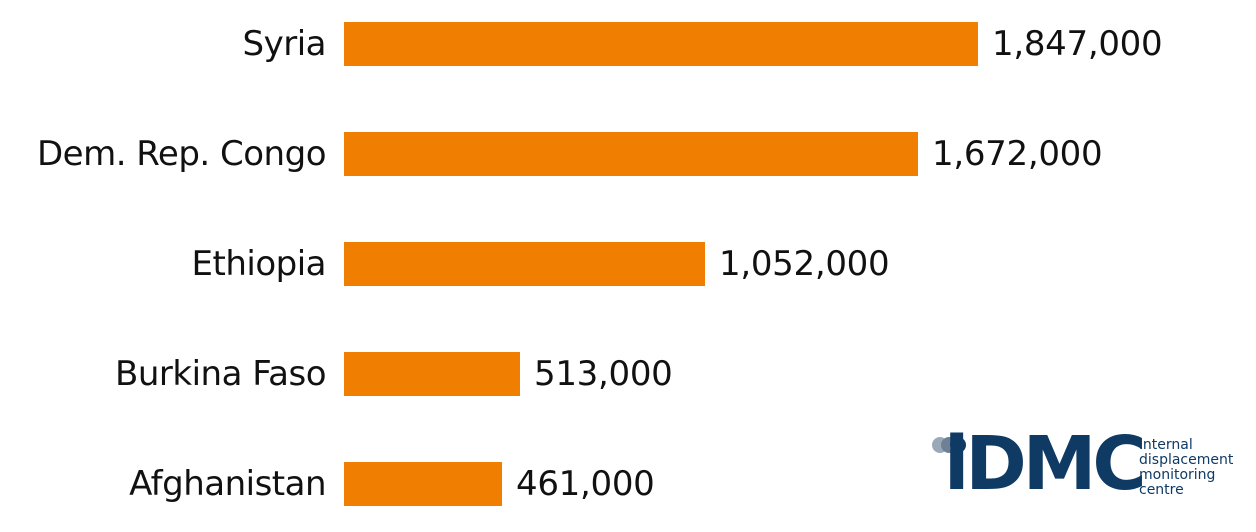 The height and width of the screenshot is (532, 1256). I want to click on logo-mark: iDMC, so click(1045, 464).